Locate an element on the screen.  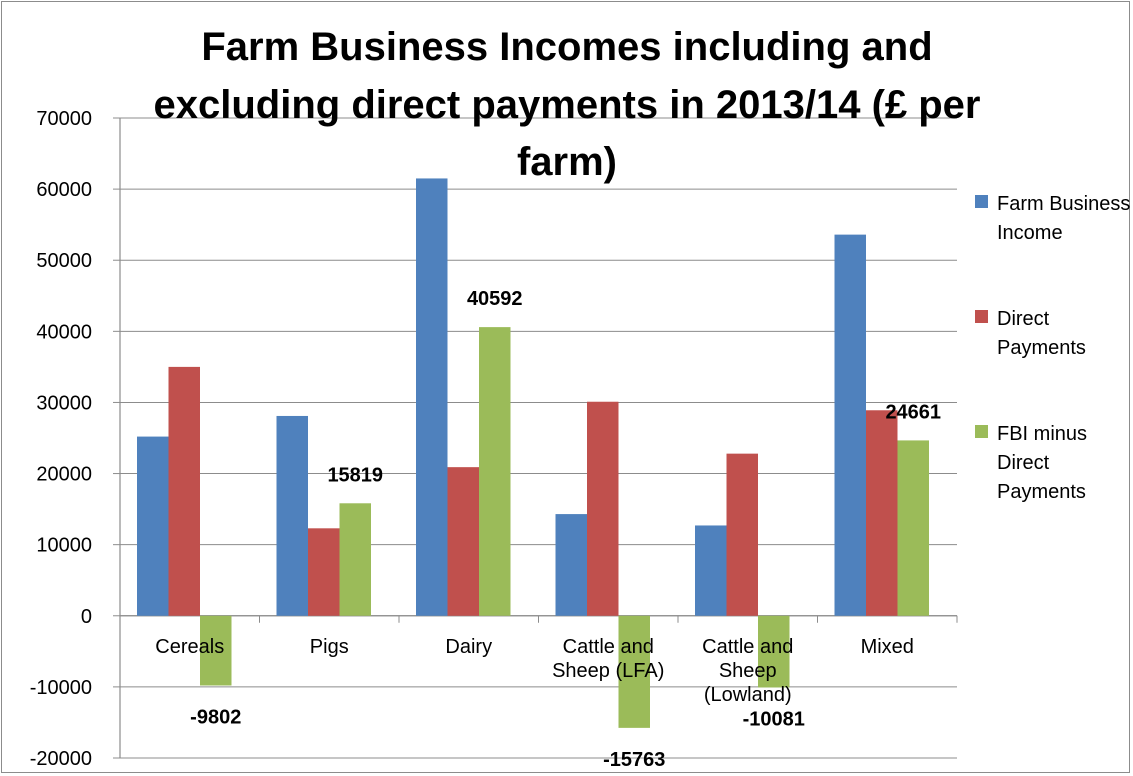
legend-entry: Farm Business Income is located at coordinates (1063, 218).